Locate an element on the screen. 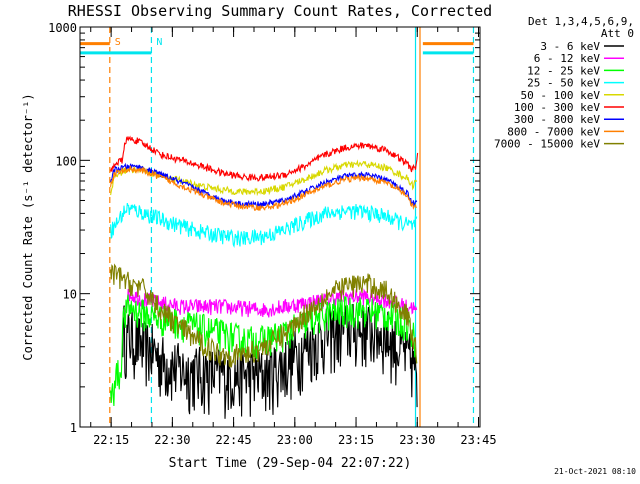 This screenshot has height=484, width=640. x-tick-label: 23:00 is located at coordinates (295, 440).